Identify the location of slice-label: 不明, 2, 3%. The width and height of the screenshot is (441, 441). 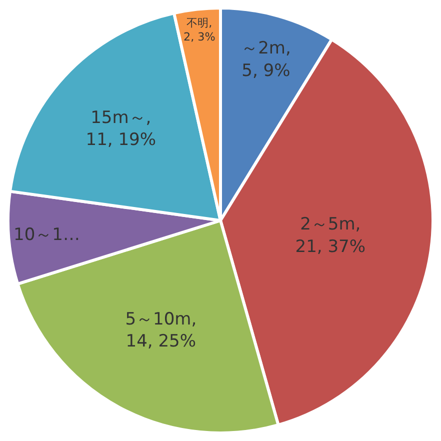
(200, 30).